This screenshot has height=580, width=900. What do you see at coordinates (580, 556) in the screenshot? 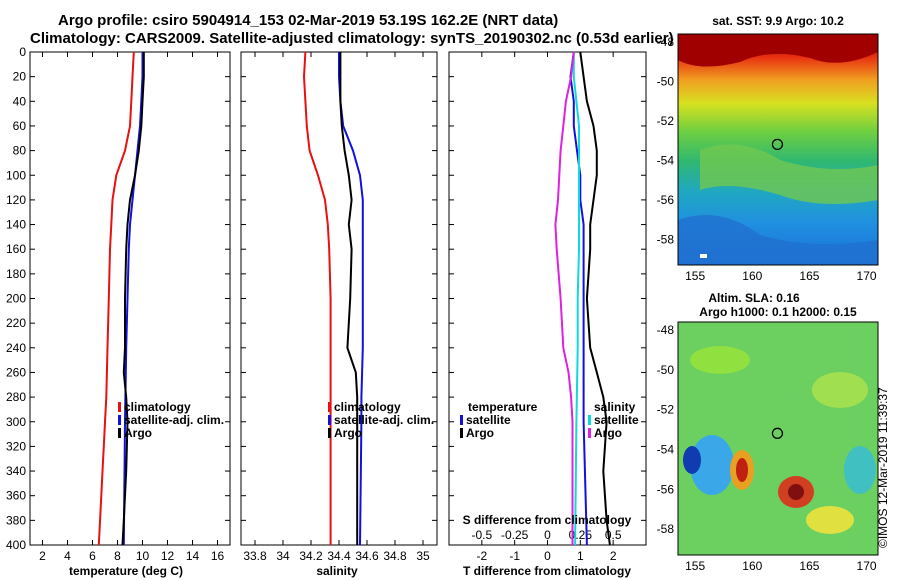
I see `x-tick-label: 1` at bounding box center [580, 556].